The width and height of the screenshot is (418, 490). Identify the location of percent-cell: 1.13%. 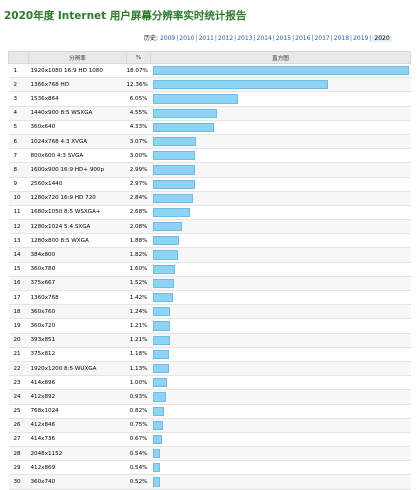
(138, 369).